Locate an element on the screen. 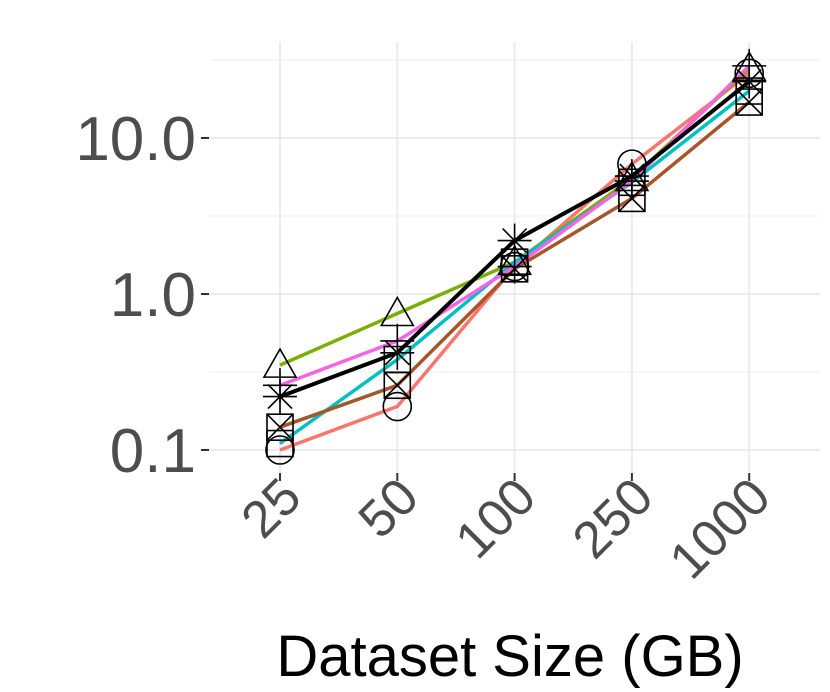 This screenshot has height=692, width=830. y-tick-label: 10.0 is located at coordinates (135, 139).